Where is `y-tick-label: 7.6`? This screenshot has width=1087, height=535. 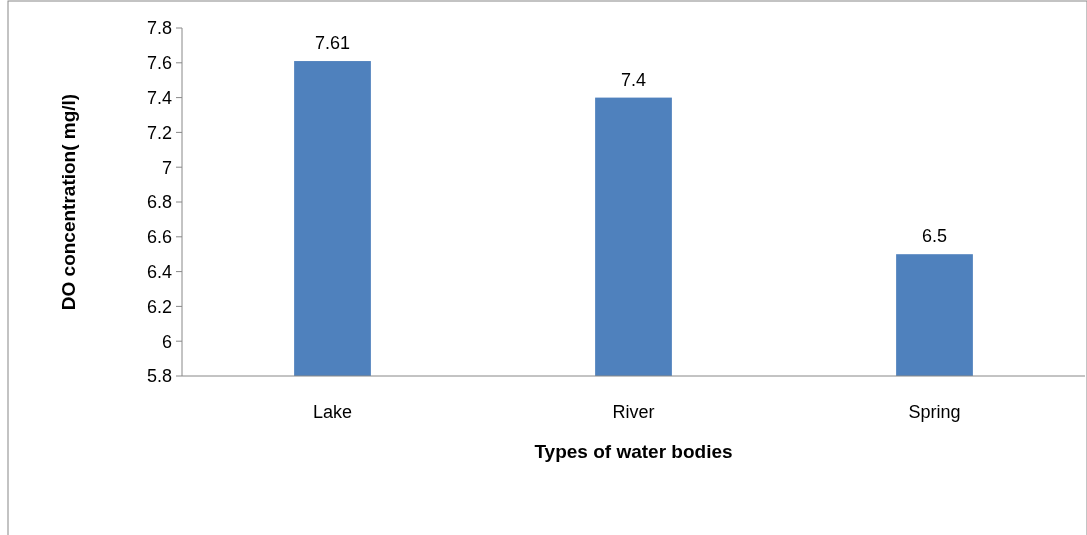
y-tick-label: 7.6 is located at coordinates (159, 63).